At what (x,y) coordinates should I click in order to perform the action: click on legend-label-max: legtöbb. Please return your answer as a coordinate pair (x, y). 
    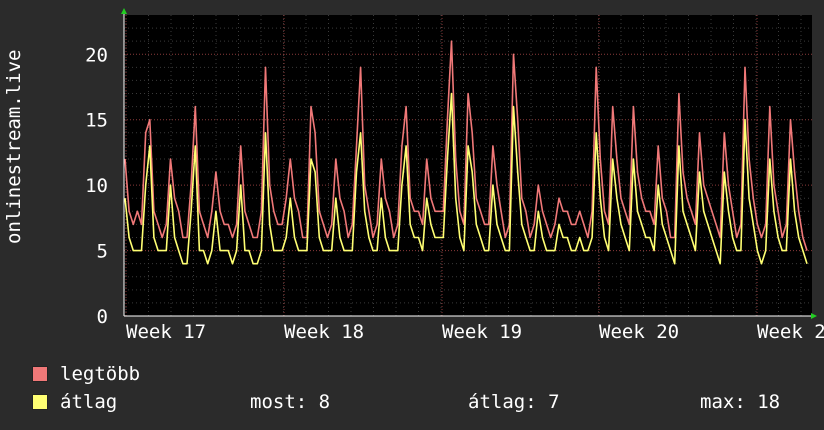
    Looking at the image, I should click on (100, 374).